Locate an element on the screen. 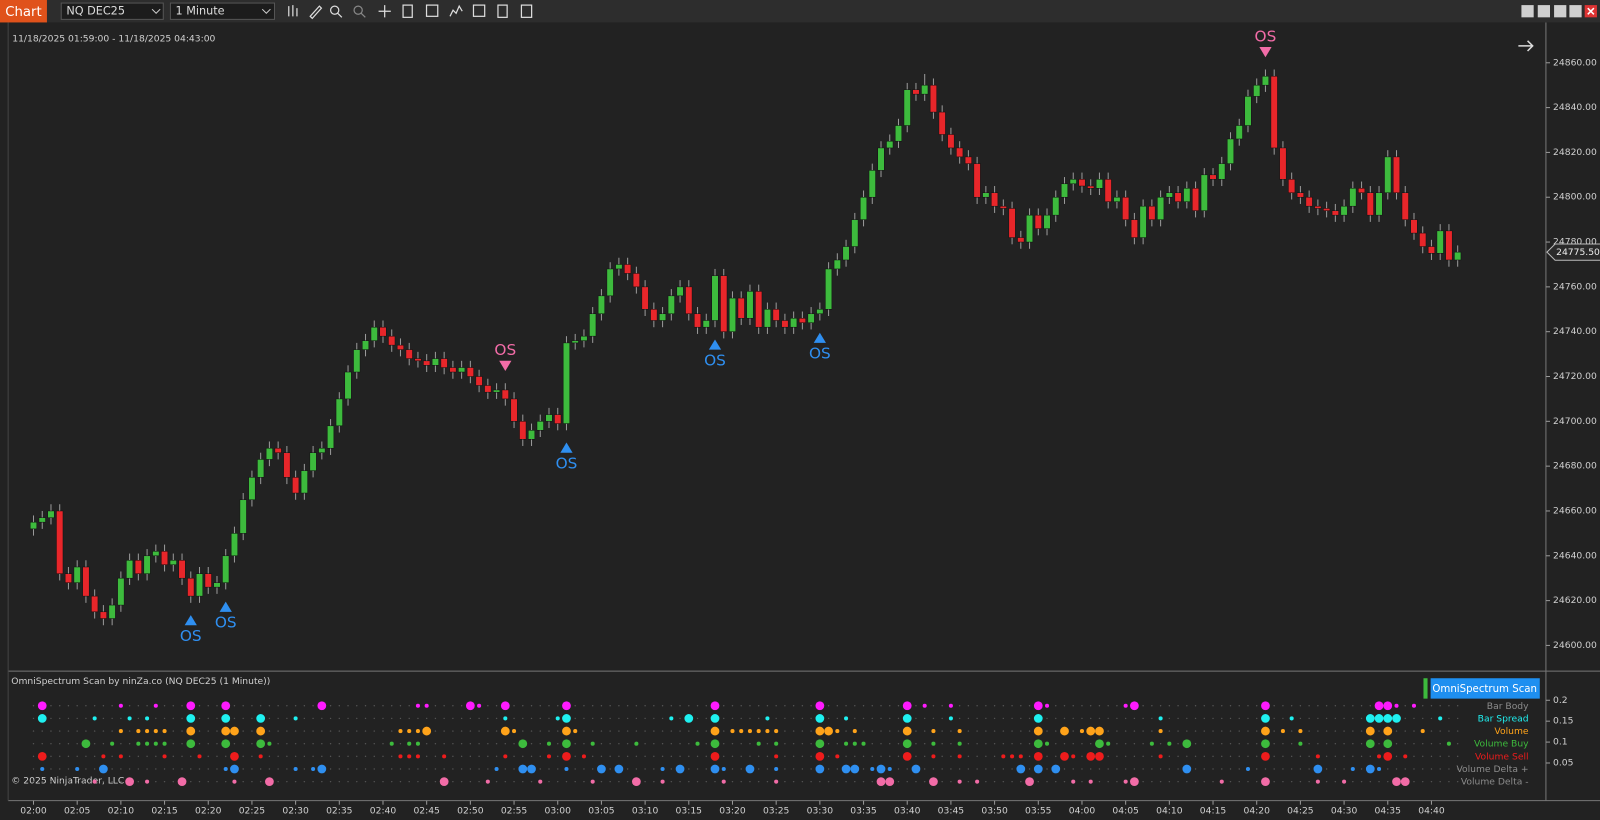 The image size is (1600, 820). bars-icon is located at coordinates (293, 11).